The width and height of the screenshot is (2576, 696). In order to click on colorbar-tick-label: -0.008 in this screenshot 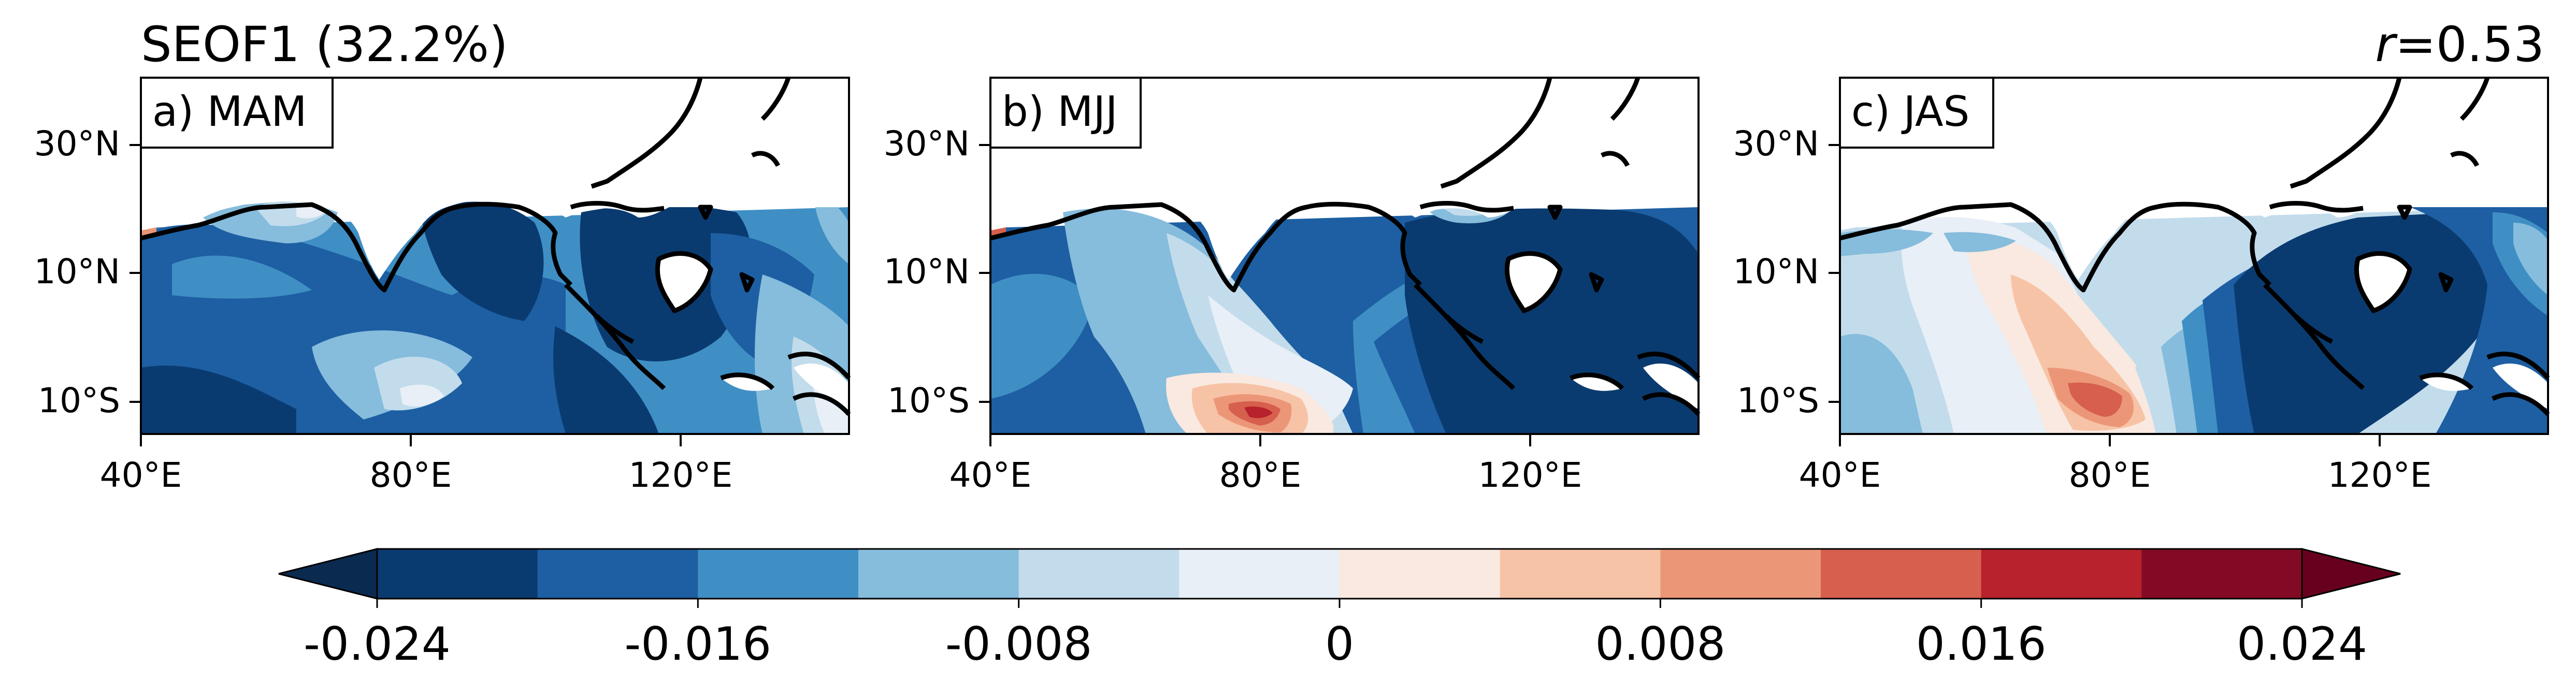, I will do `click(1018, 644)`.